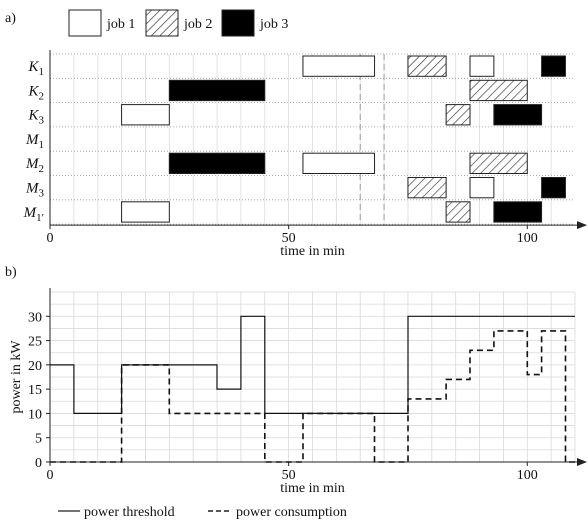 This screenshot has width=588, height=523. Describe the element at coordinates (35, 366) in the screenshot. I see `y-tick-label: 20` at that location.